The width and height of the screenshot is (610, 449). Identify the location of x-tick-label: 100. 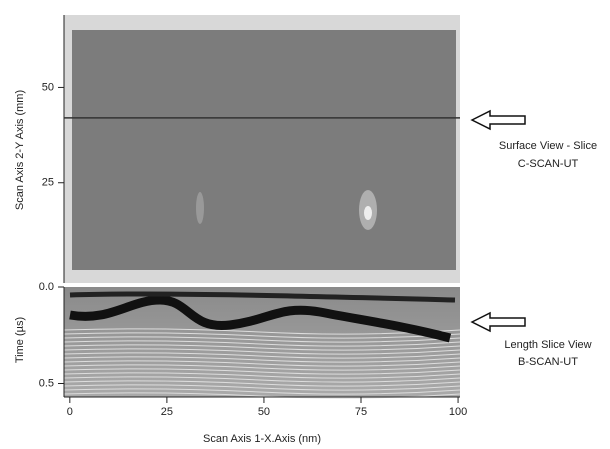
(458, 412).